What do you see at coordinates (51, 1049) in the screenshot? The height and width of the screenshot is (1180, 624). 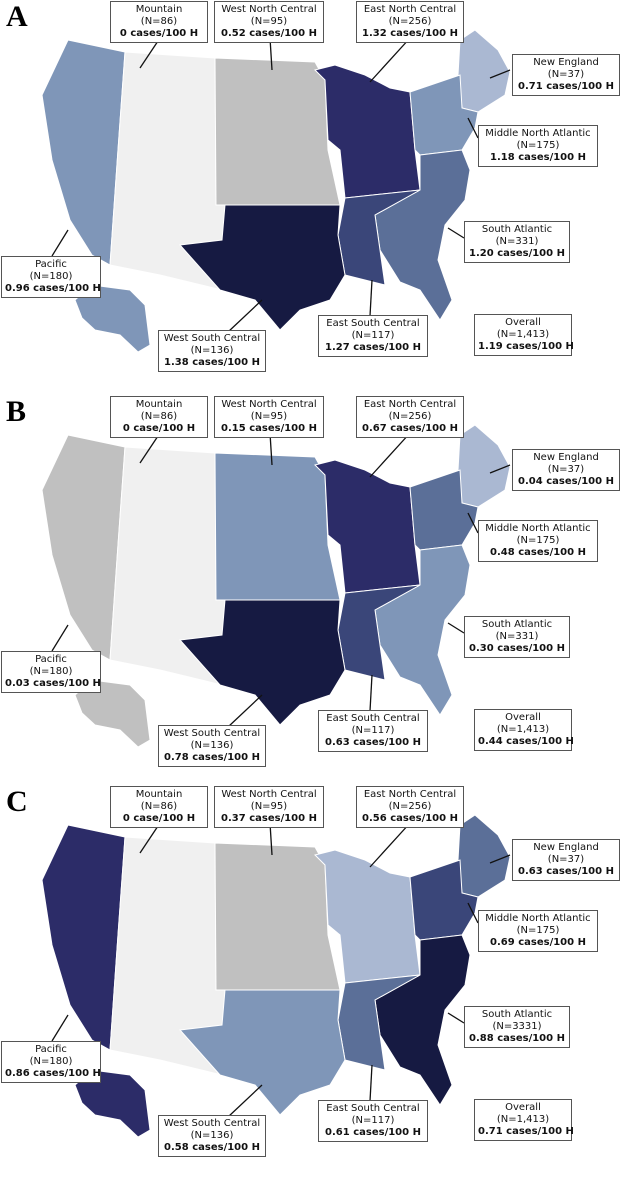 I see `region-name: Pacific` at bounding box center [51, 1049].